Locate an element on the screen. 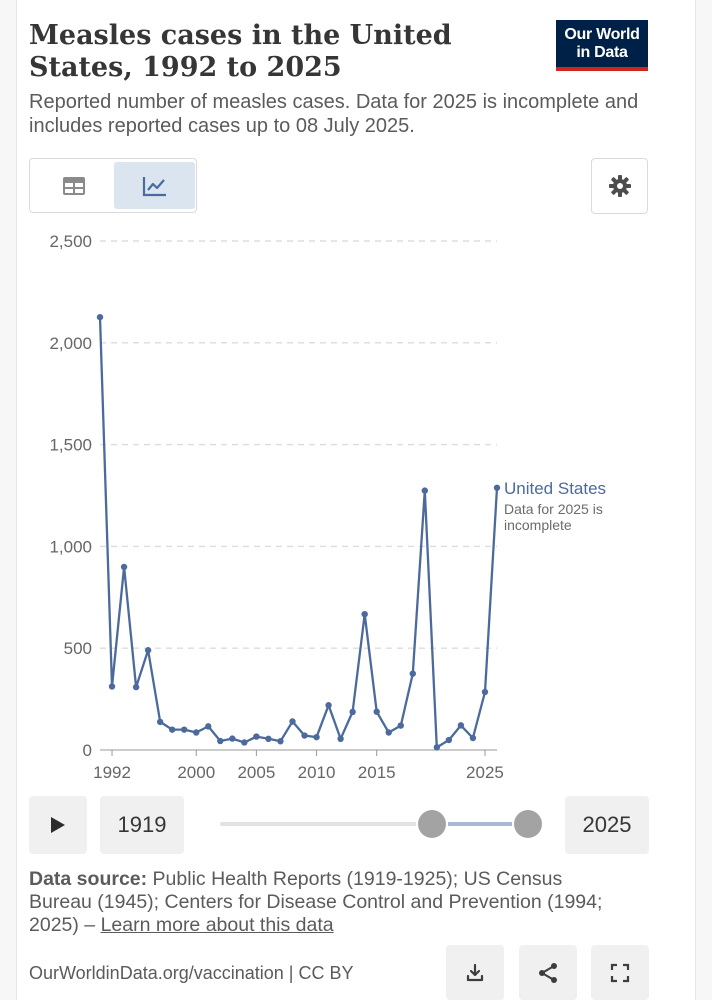 This screenshot has height=1000, width=712. table-icon is located at coordinates (73, 185).